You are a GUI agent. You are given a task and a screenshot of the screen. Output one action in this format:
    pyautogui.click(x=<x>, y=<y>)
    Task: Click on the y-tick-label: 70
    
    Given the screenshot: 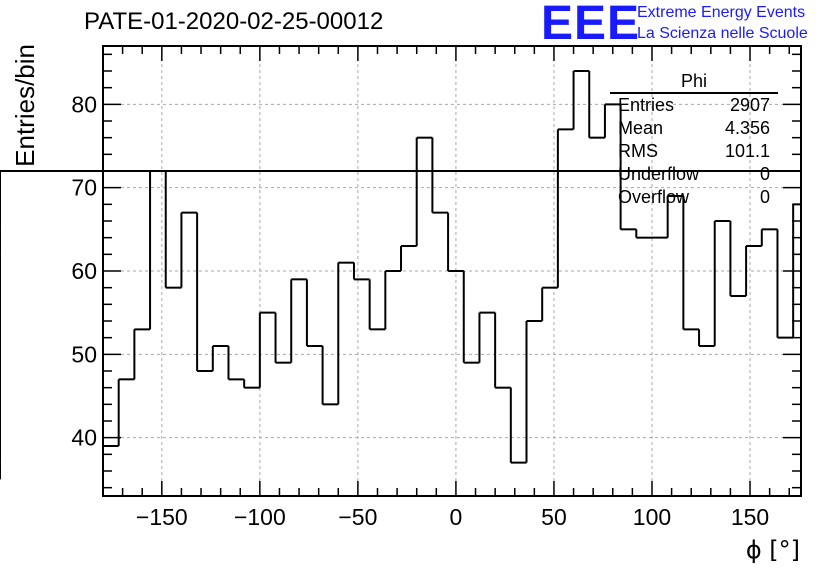 What is the action you would take?
    pyautogui.click(x=84, y=188)
    